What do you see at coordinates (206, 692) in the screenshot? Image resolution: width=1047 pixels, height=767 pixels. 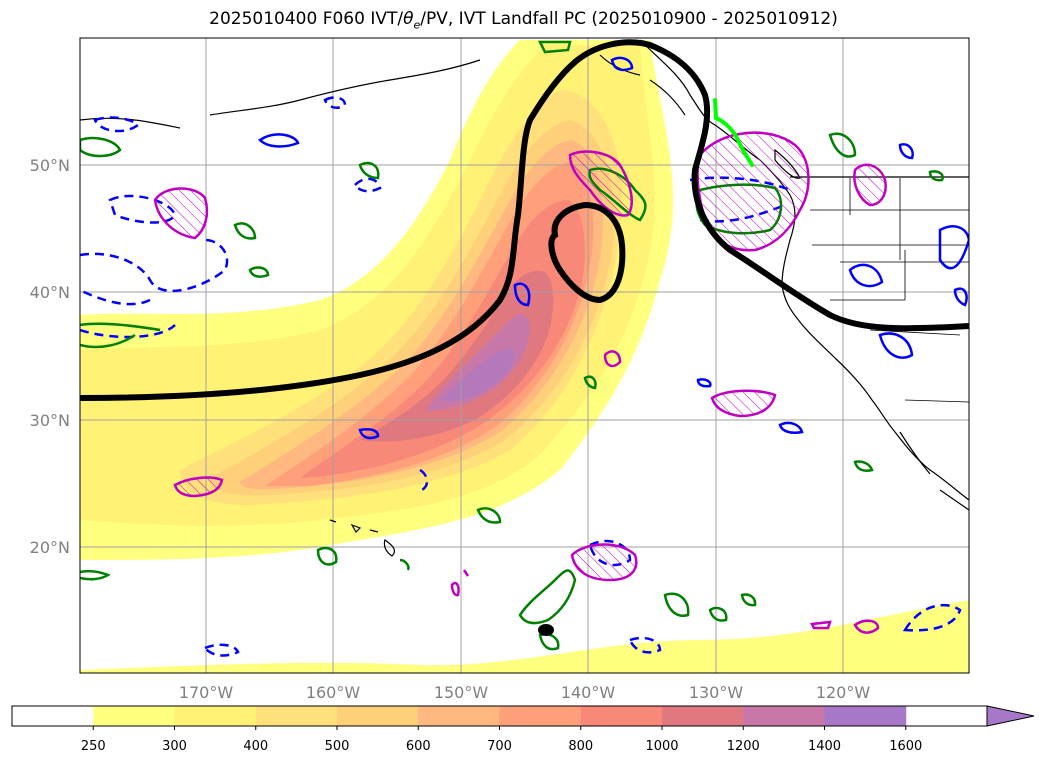 I see `lon-label: 170°W` at bounding box center [206, 692].